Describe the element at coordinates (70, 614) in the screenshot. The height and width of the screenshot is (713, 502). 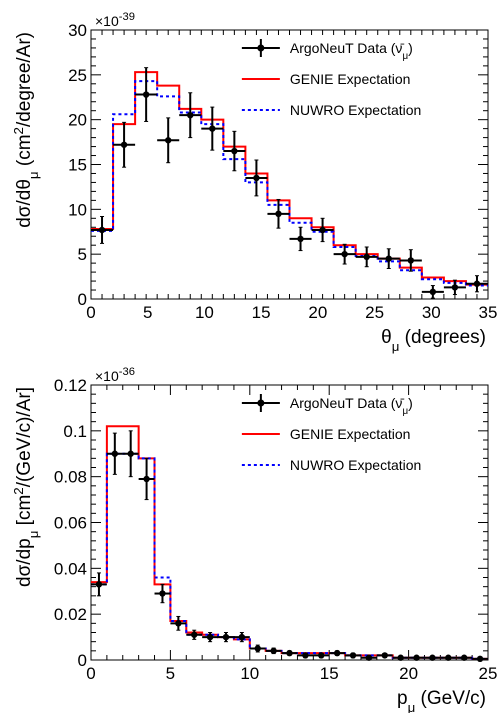
I see `y-tick-label: 0.02` at that location.